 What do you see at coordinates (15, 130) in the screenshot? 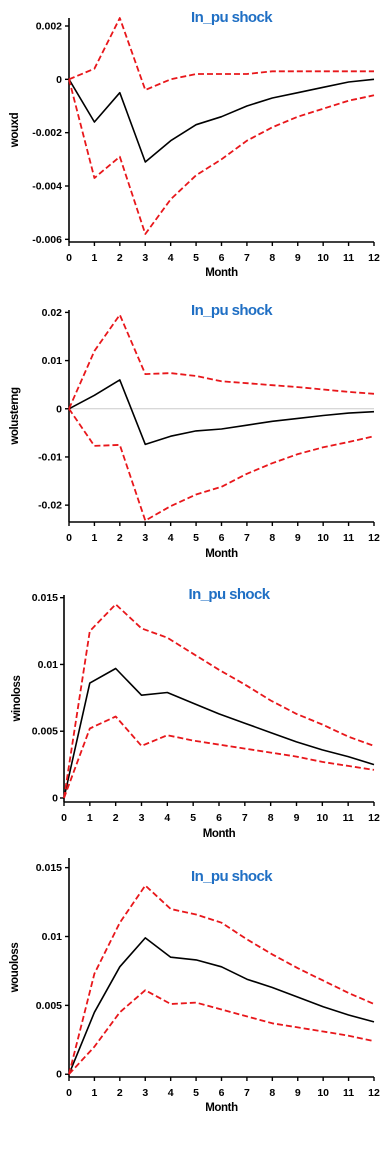
I see `y-axis-label: wouxd` at bounding box center [15, 130].